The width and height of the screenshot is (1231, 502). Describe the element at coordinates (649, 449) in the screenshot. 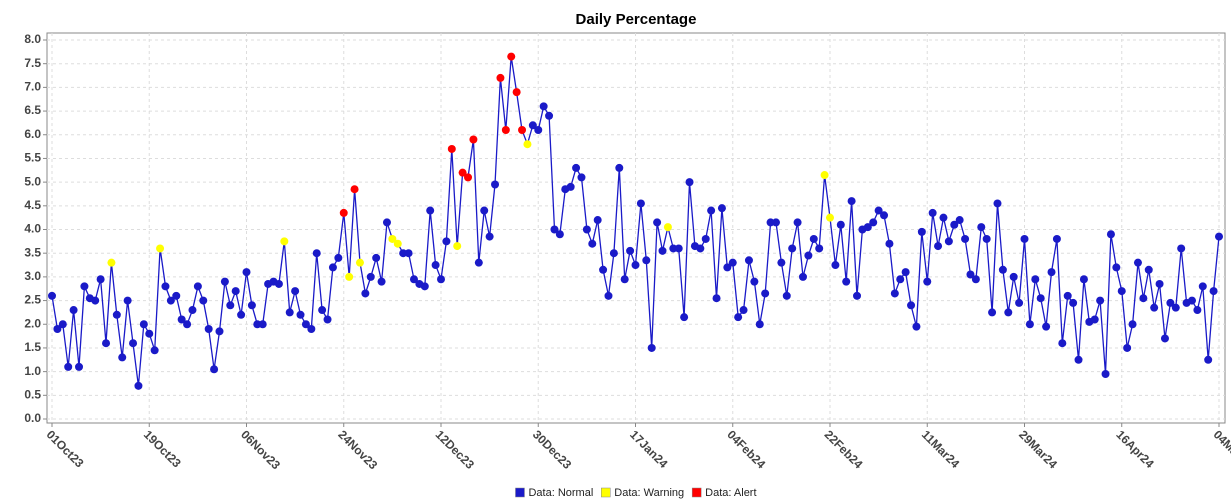

I see `x-tick-label: 17Jan24` at that location.